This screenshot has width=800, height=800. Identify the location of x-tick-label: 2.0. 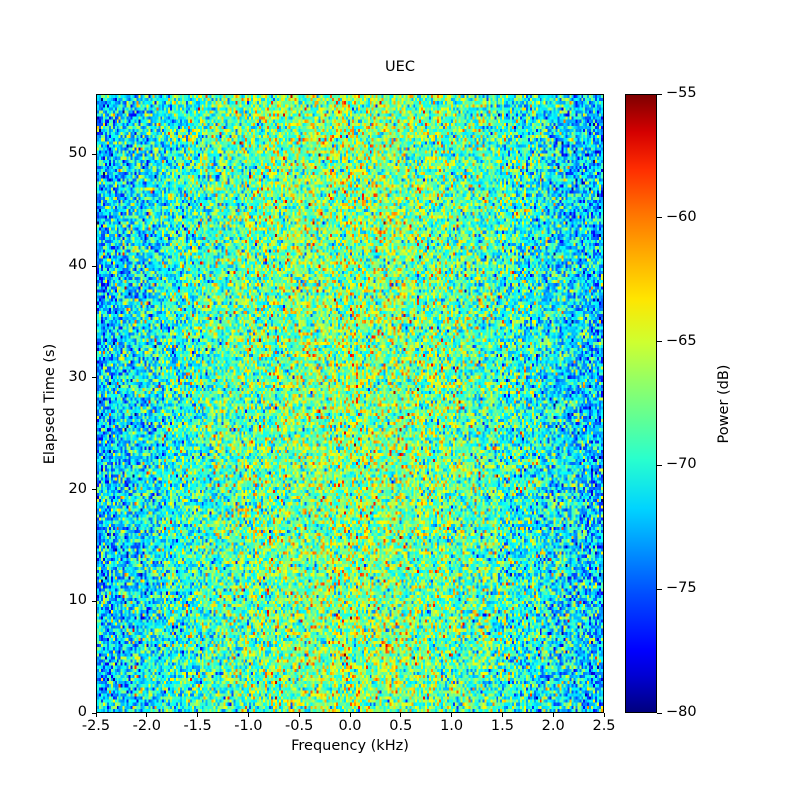
(553, 726).